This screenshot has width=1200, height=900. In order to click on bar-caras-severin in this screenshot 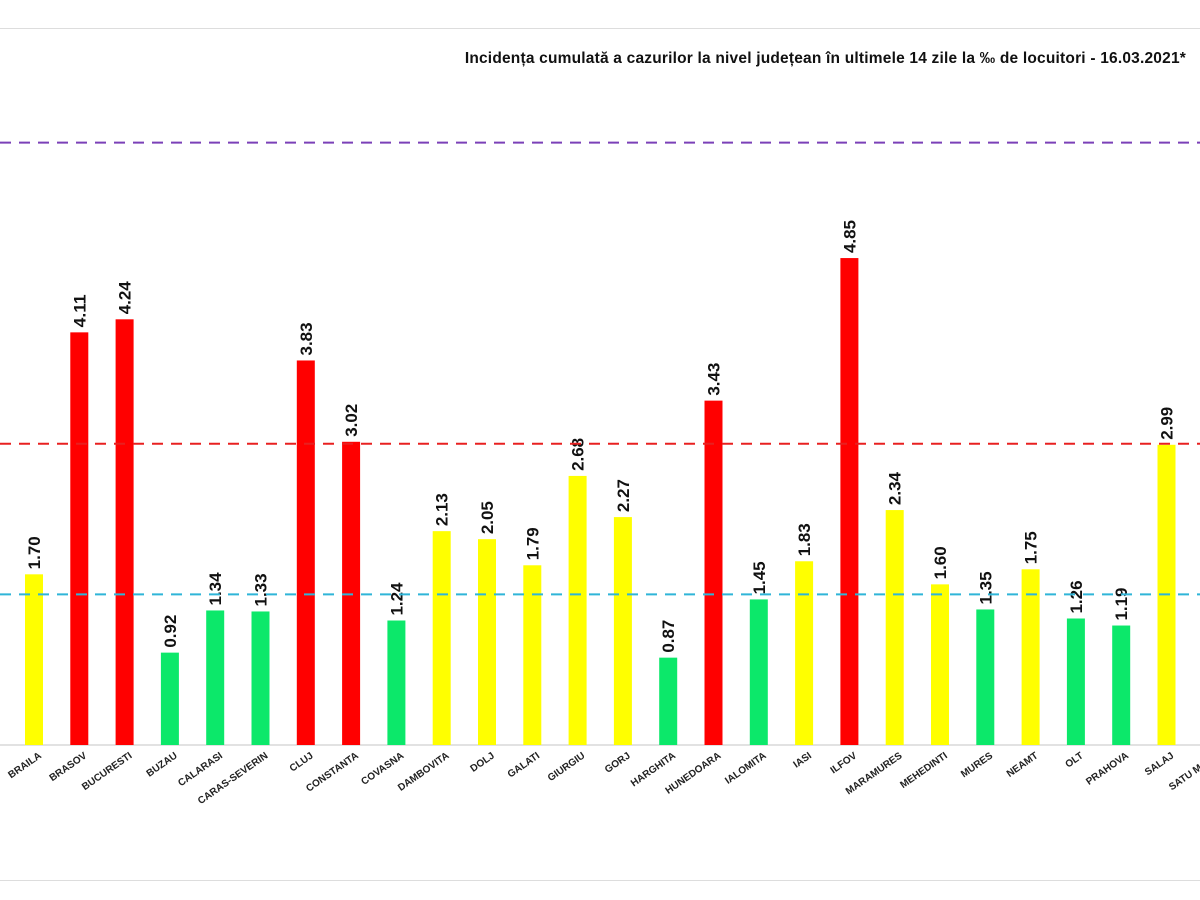, I will do `click(260, 678)`.